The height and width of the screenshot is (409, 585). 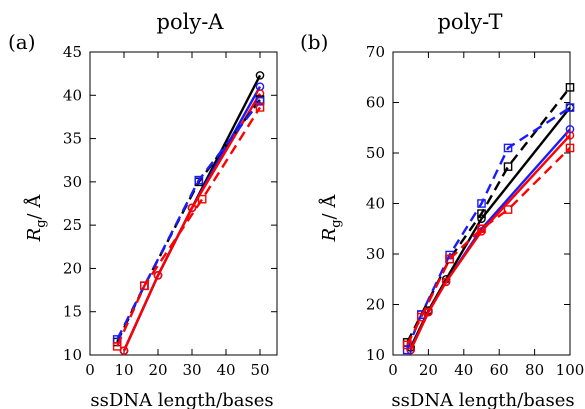 I want to click on panel-a-y-tick-label: 20, so click(x=72, y=268).